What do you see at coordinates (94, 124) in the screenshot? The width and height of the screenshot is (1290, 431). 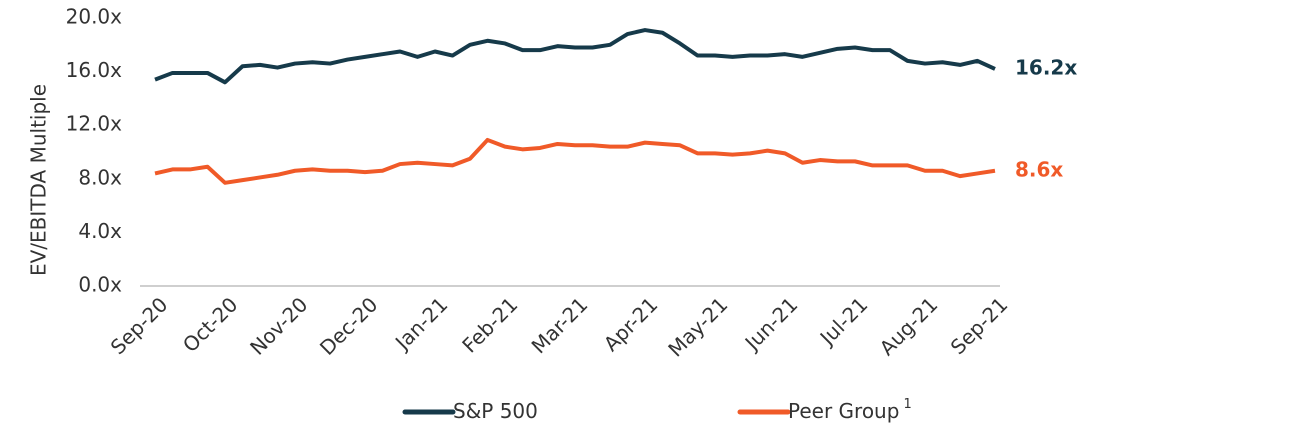 I see `y-tick-label: 12.0x` at bounding box center [94, 124].